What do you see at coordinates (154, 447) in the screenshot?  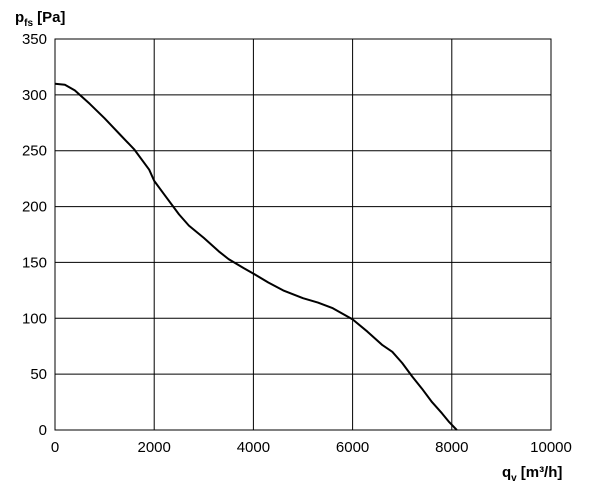 I see `x-tick-label: 2000` at bounding box center [154, 447].